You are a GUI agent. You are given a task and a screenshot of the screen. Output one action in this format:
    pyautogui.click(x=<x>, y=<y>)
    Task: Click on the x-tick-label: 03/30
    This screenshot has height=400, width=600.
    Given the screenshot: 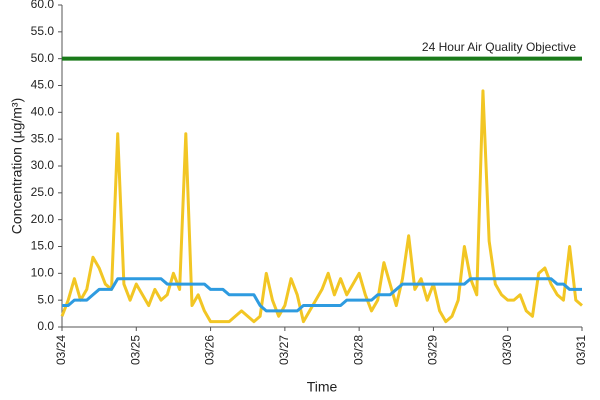 What is the action you would take?
    pyautogui.click(x=507, y=350)
    